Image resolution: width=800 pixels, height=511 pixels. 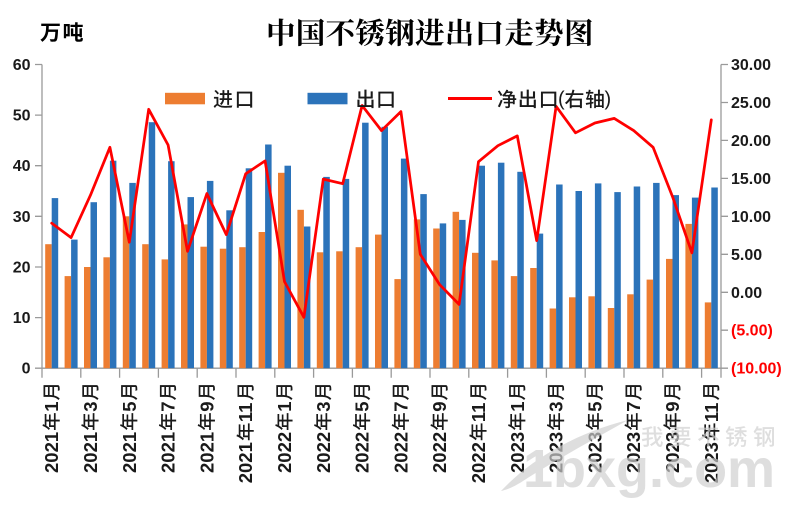 I want to click on svg-text: 10, so click(x=22, y=318).